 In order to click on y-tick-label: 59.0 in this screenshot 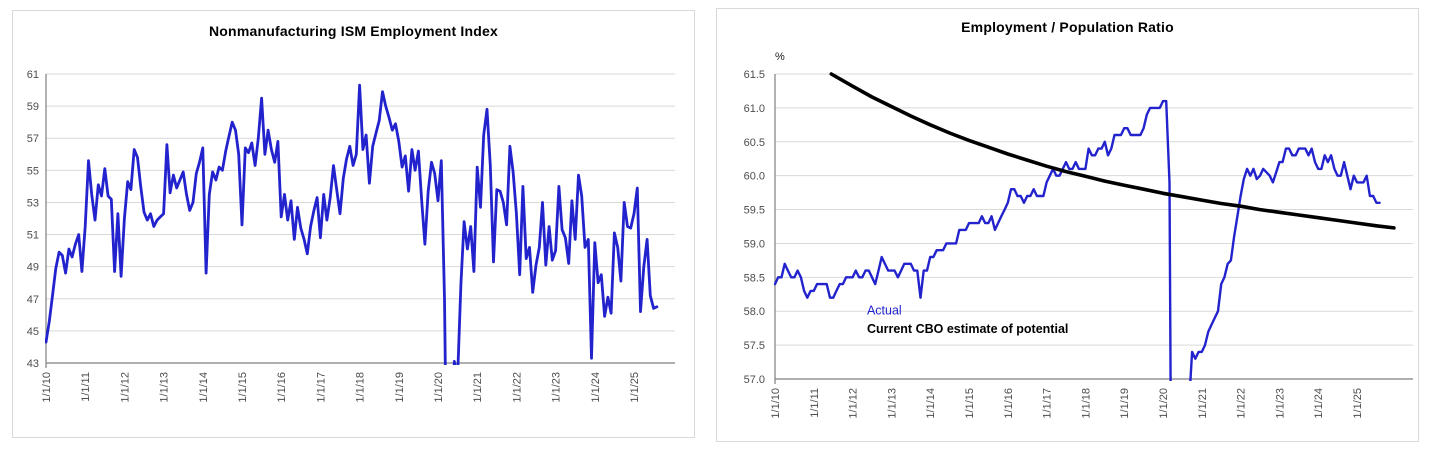, I will do `click(754, 244)`.